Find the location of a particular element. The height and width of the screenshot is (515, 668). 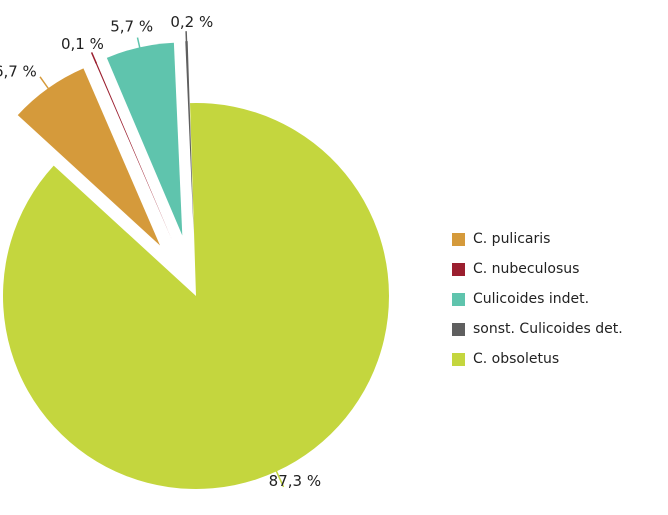

legend-item-c-pulicaris: C. pulicaris is located at coordinates (537, 239).